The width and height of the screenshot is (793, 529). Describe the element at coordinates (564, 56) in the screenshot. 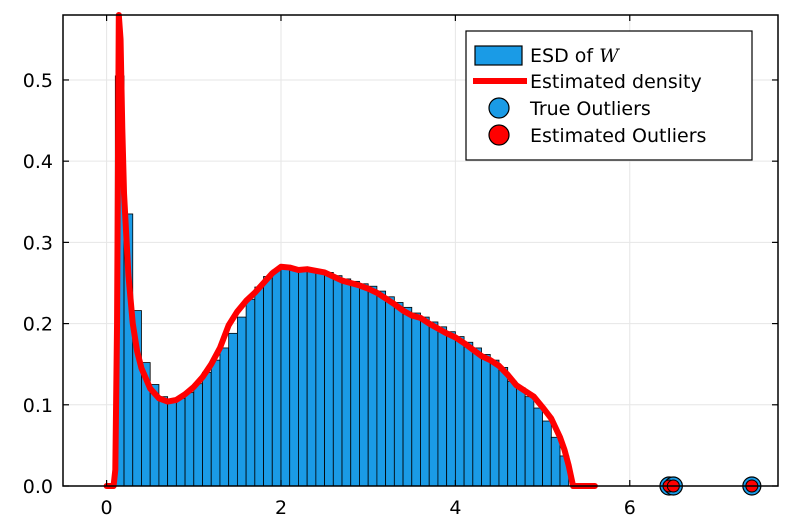

I see `legend-label-esd-prefix: ESD of` at that location.